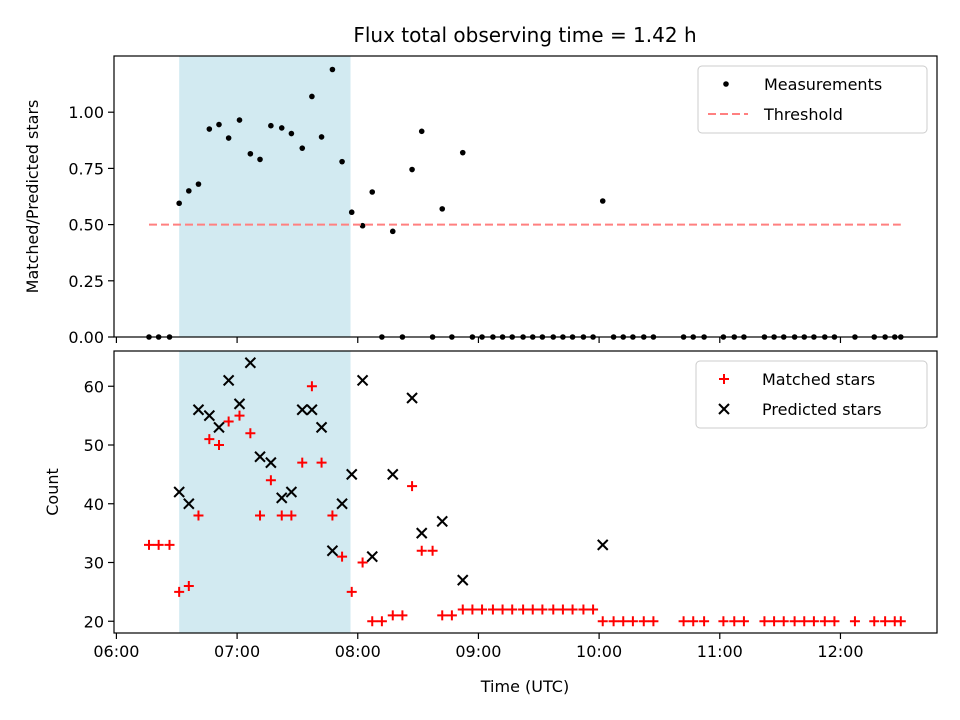  I want to click on y-tick-label: 30, so click(94, 563).